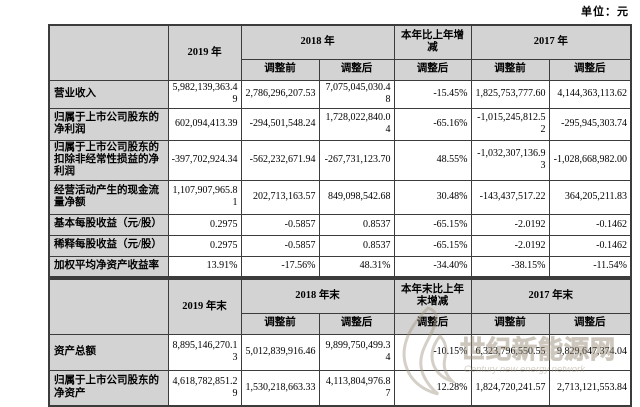  Describe the element at coordinates (204, 94) in the screenshot. I see `value-cell: 5,982,139,363.49` at that location.